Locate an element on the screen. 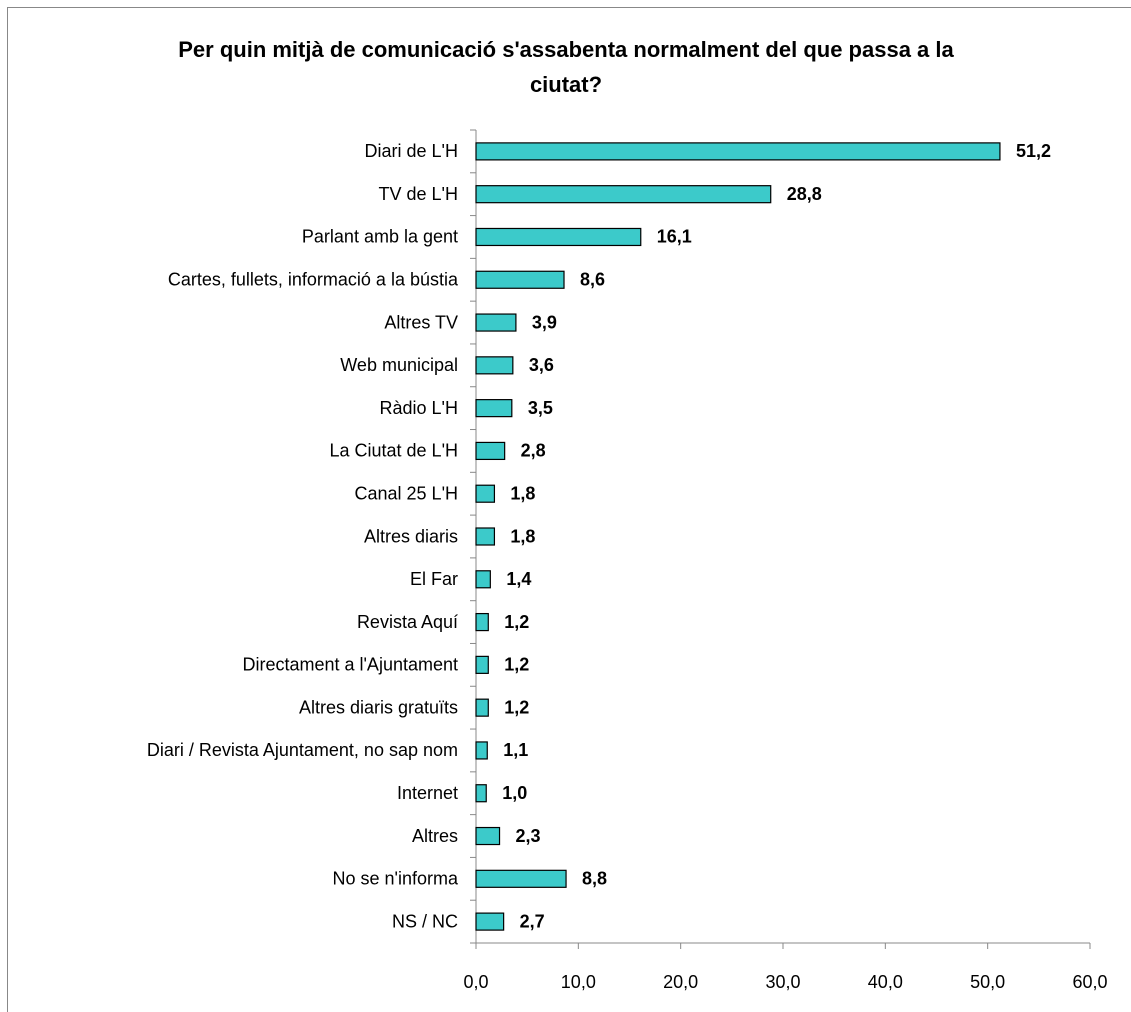  x-tick-label: 50,0 is located at coordinates (987, 982).